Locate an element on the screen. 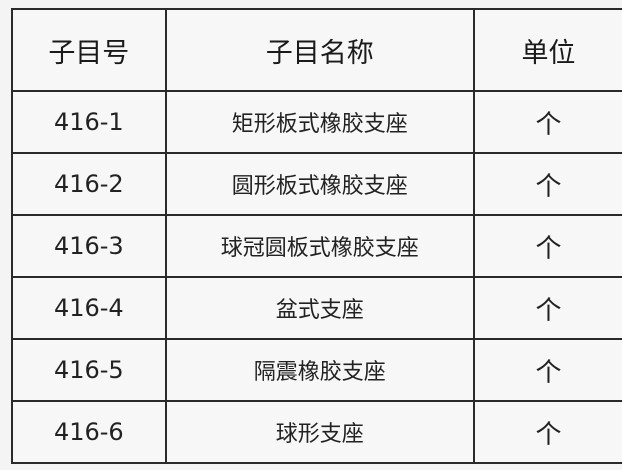 The width and height of the screenshot is (622, 470). item-name: 圆形板式橡胶支座 is located at coordinates (319, 184).